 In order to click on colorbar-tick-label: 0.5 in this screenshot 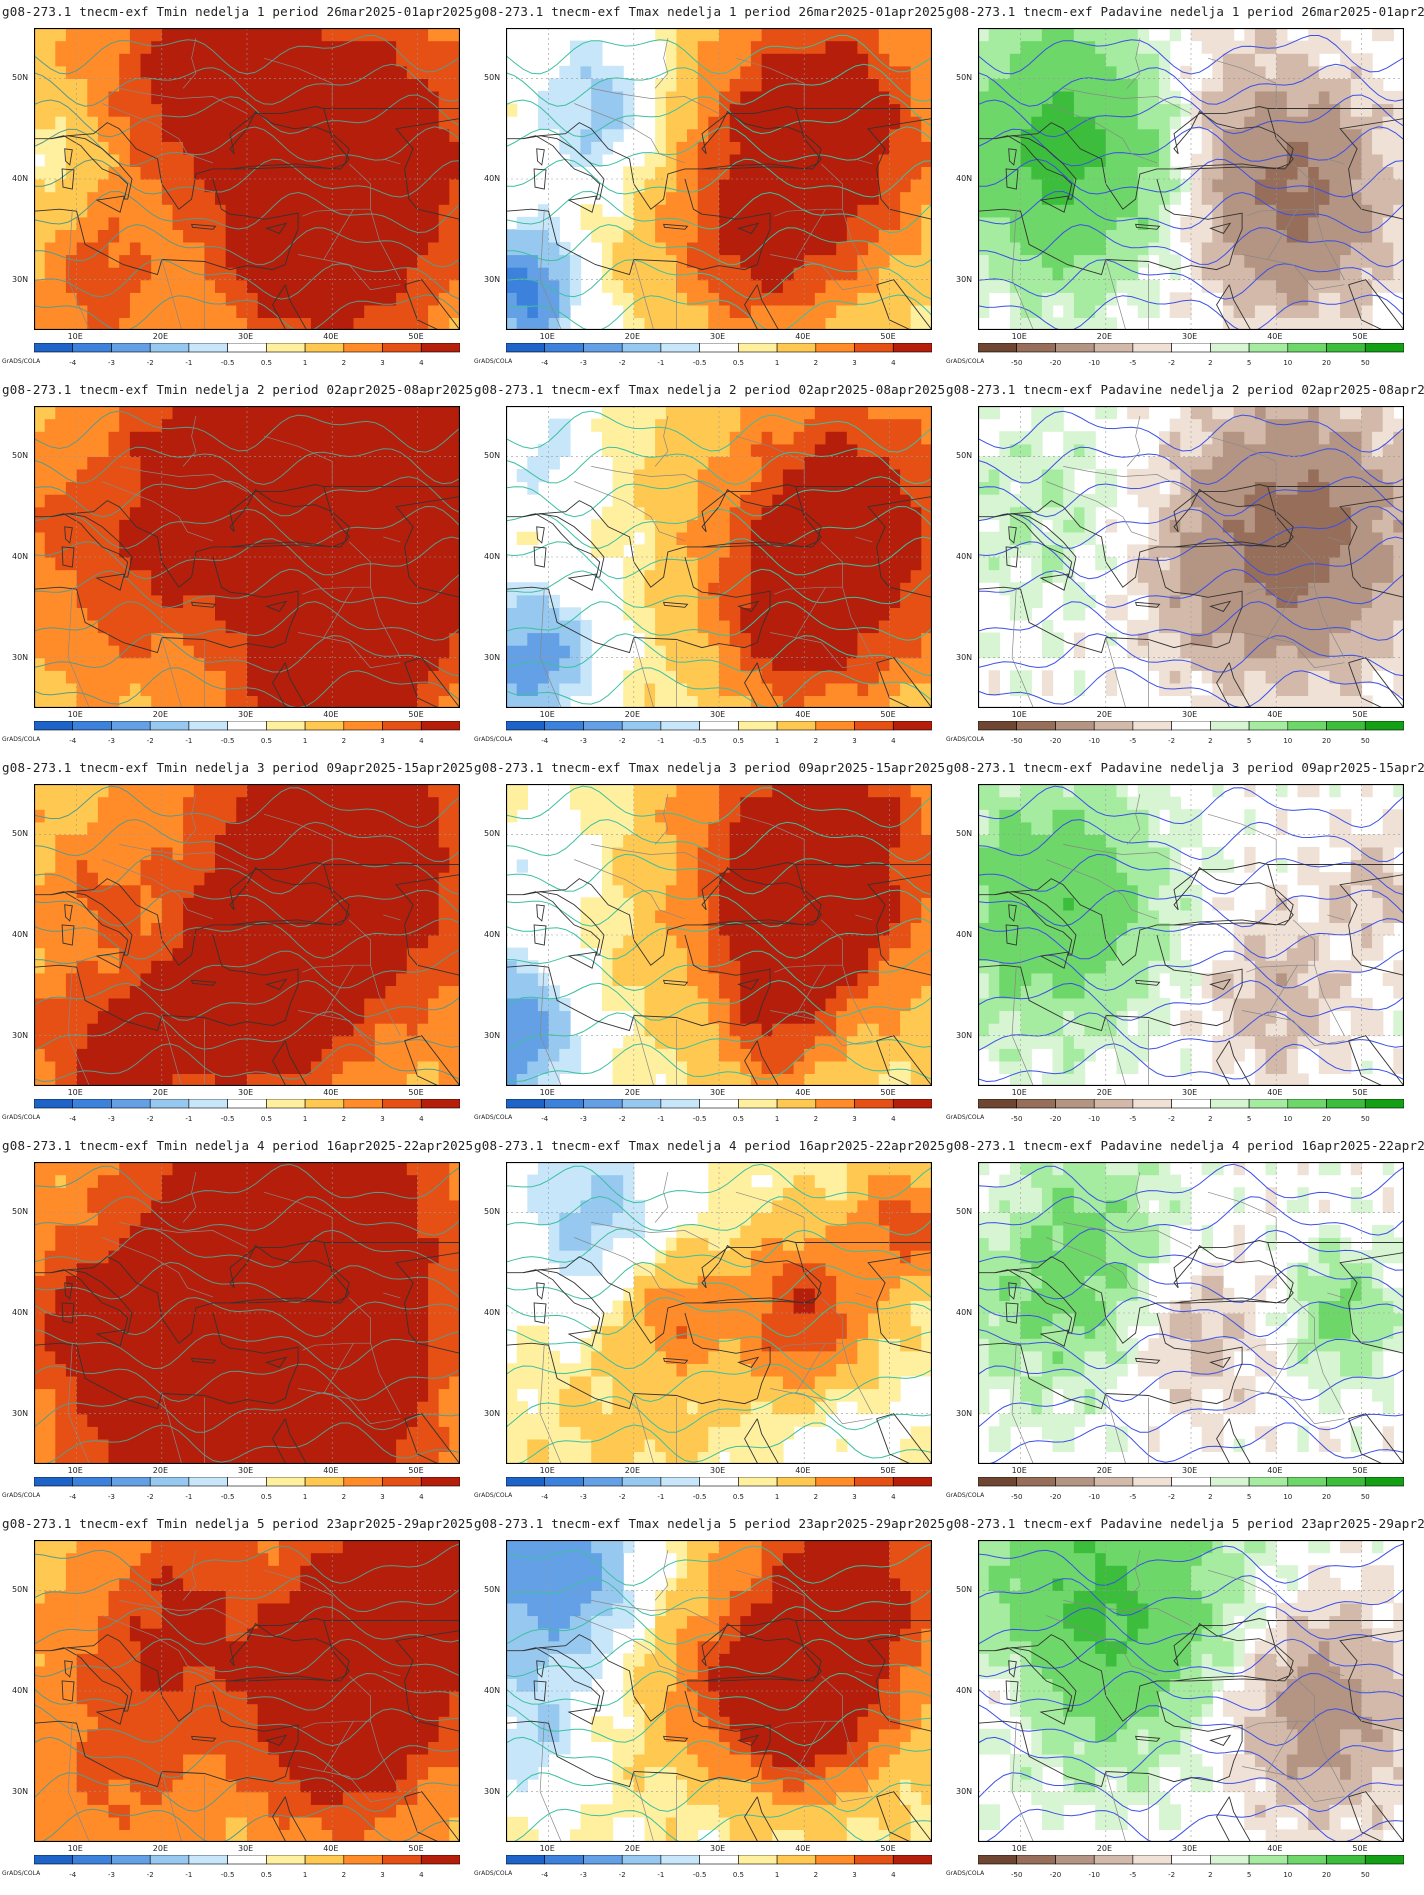, I will do `click(266, 363)`.